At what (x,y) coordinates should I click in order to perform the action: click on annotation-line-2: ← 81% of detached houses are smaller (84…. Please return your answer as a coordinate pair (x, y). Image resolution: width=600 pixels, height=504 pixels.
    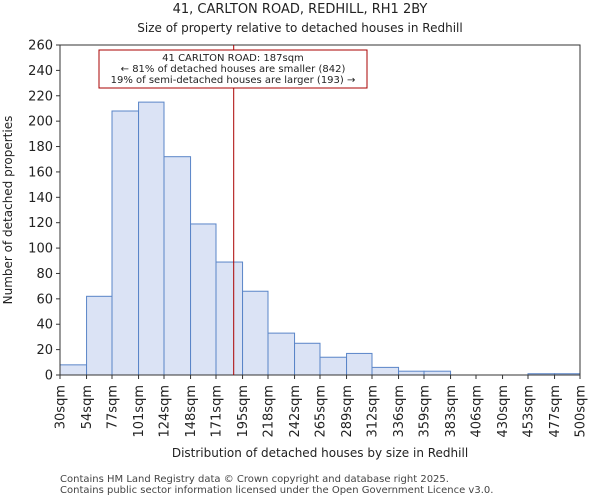
    Looking at the image, I should click on (233, 69).